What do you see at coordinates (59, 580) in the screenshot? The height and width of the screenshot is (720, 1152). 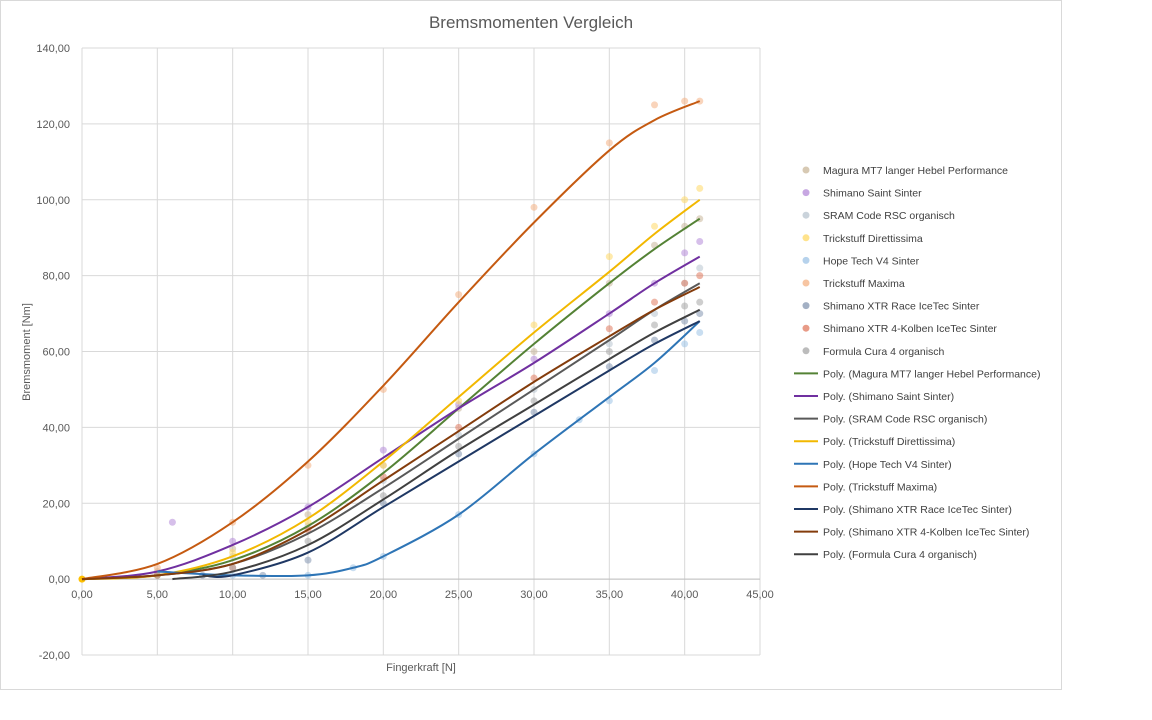 I see `y-tick-label: 0,00` at bounding box center [59, 580].